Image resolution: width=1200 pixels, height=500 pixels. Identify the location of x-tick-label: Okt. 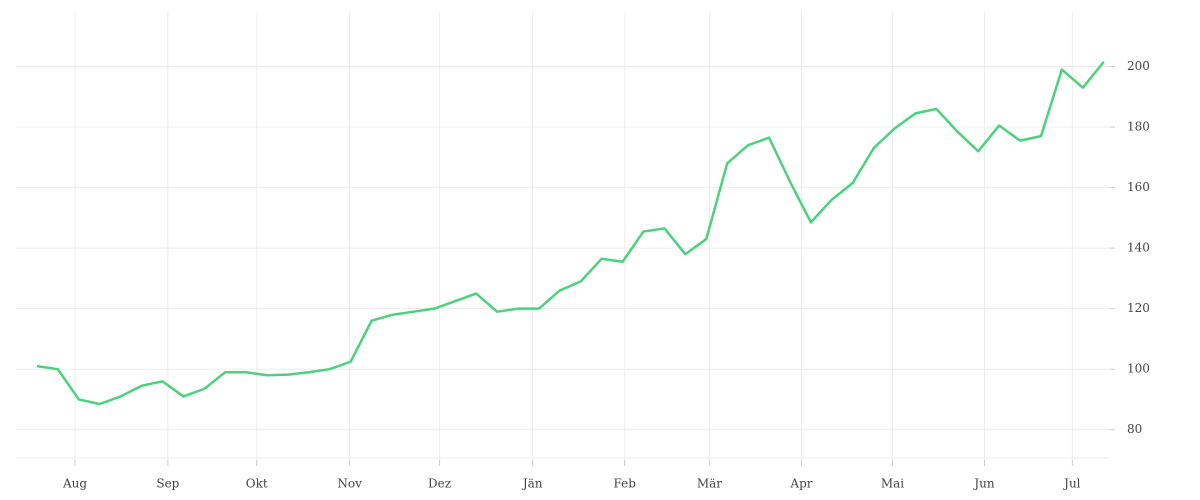
(257, 484).